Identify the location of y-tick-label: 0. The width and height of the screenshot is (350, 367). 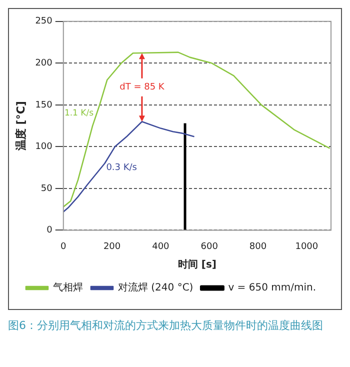
(49, 231).